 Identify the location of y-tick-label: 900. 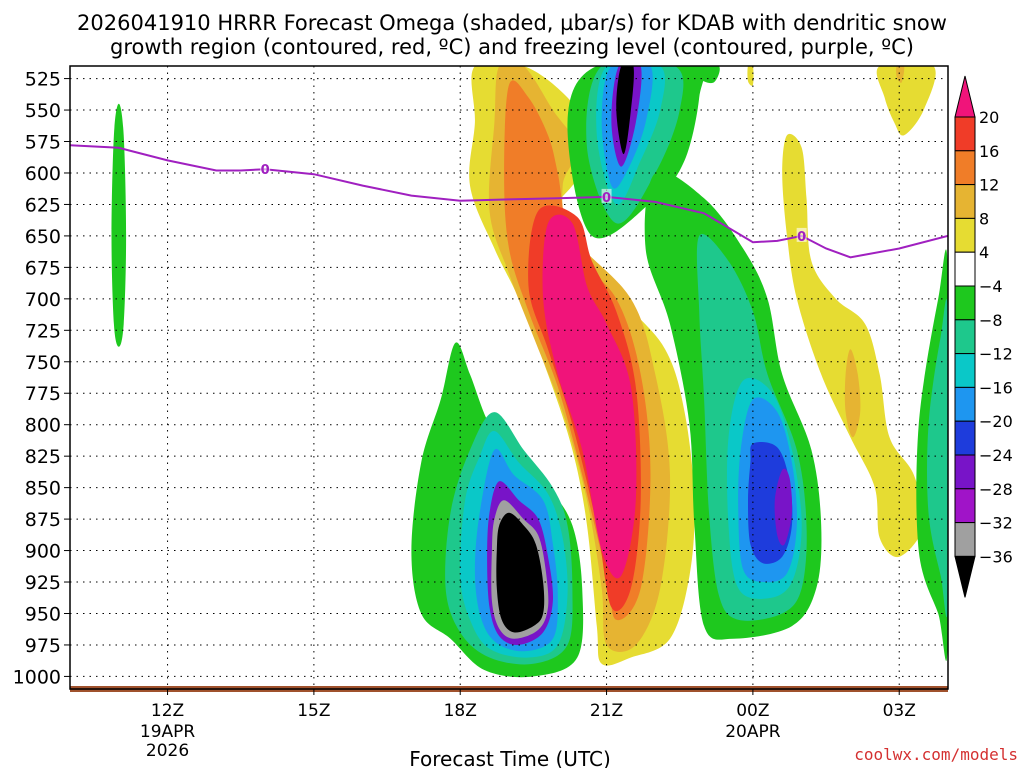
(43, 552).